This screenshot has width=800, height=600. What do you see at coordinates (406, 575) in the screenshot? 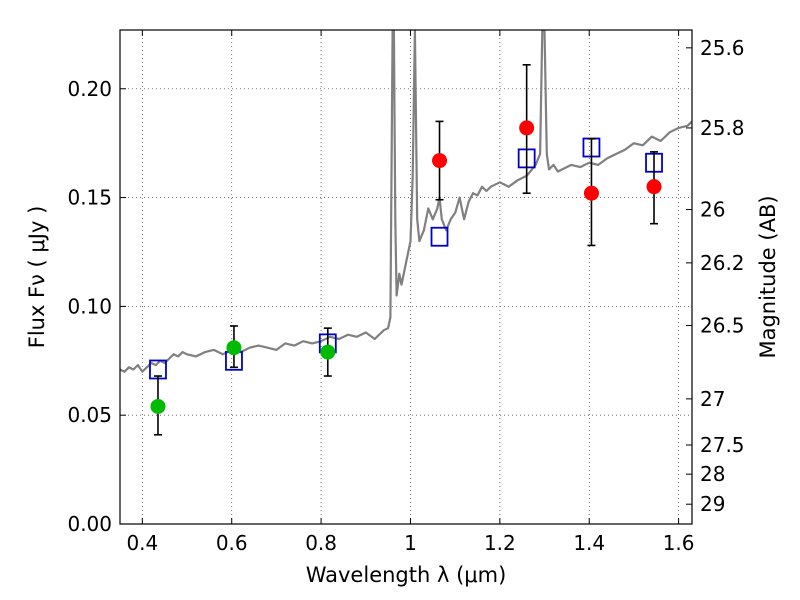
I see `x-axis-label: Wavelength λ (μm)` at bounding box center [406, 575].